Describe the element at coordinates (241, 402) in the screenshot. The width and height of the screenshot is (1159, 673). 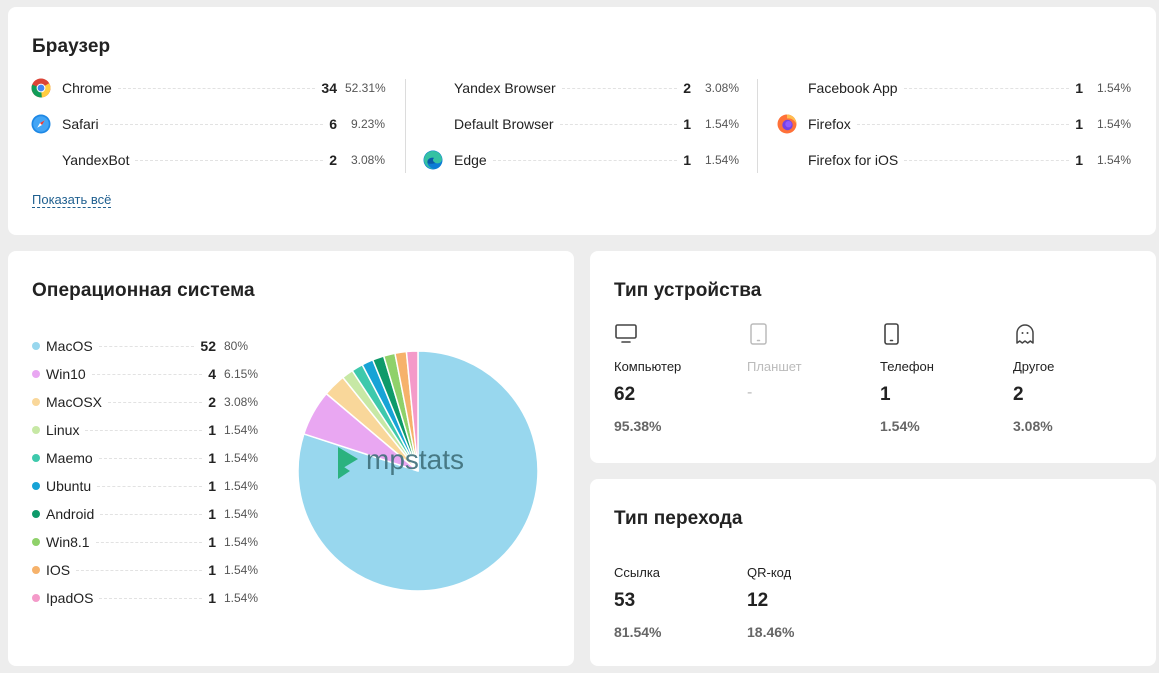
I see `os-percent: 3.08%` at that location.